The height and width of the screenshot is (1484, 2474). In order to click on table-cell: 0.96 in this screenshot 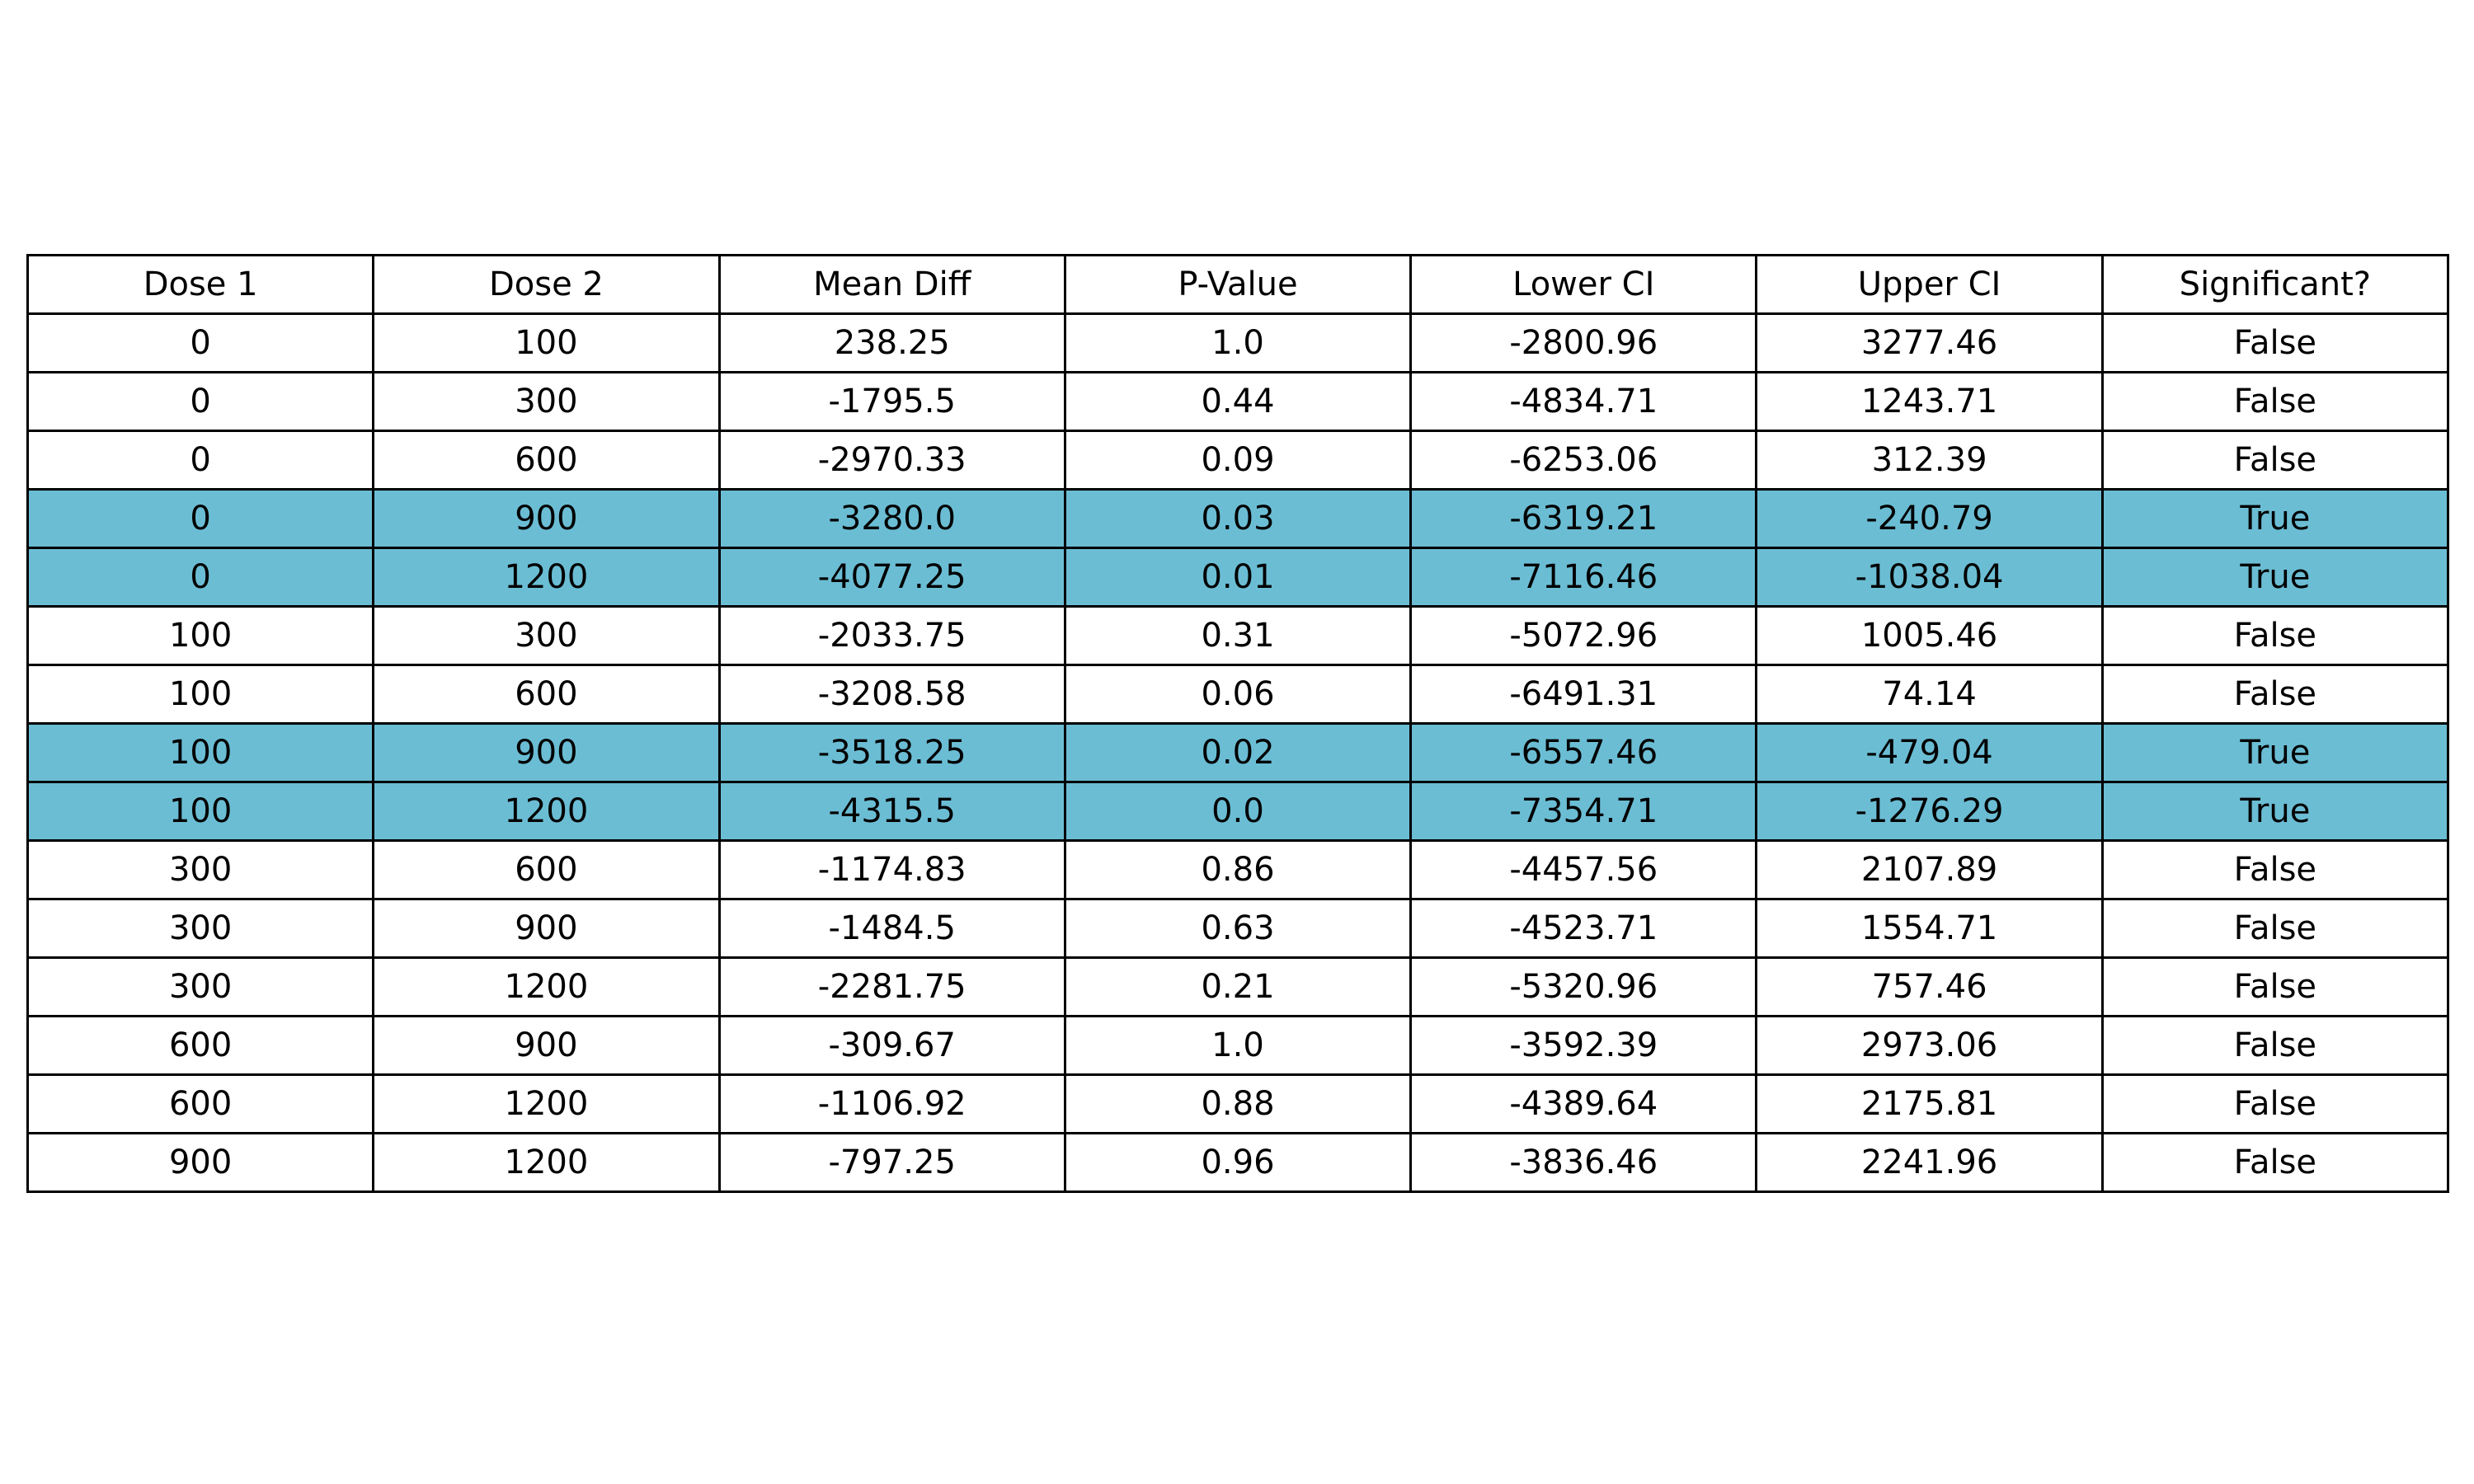, I will do `click(1238, 1162)`.